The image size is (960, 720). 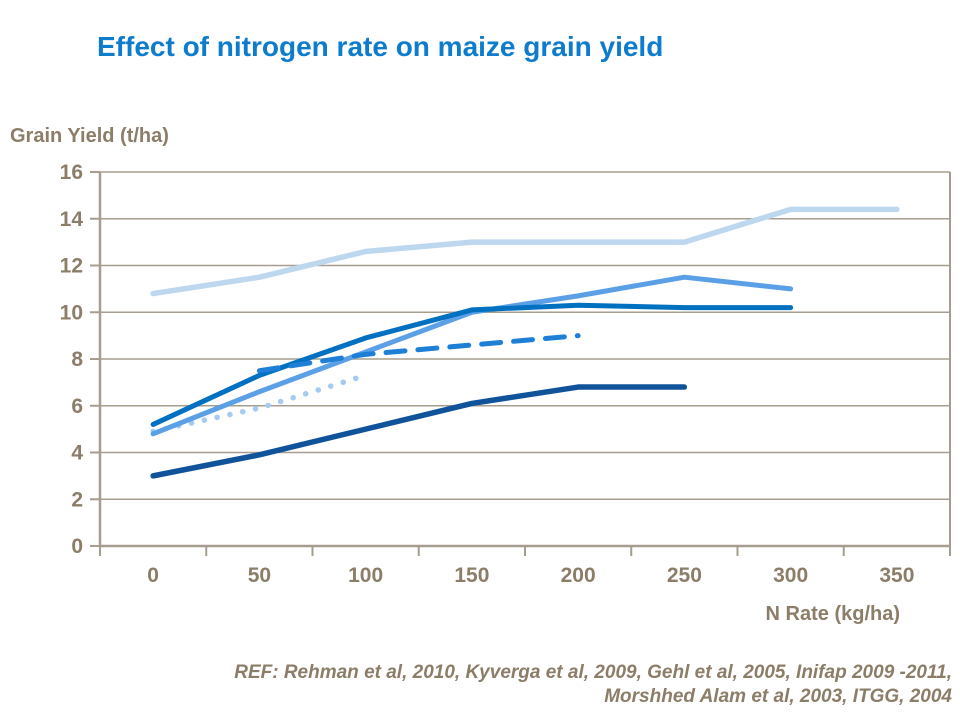 What do you see at coordinates (71, 266) in the screenshot?
I see `y-tick-label: 12` at bounding box center [71, 266].